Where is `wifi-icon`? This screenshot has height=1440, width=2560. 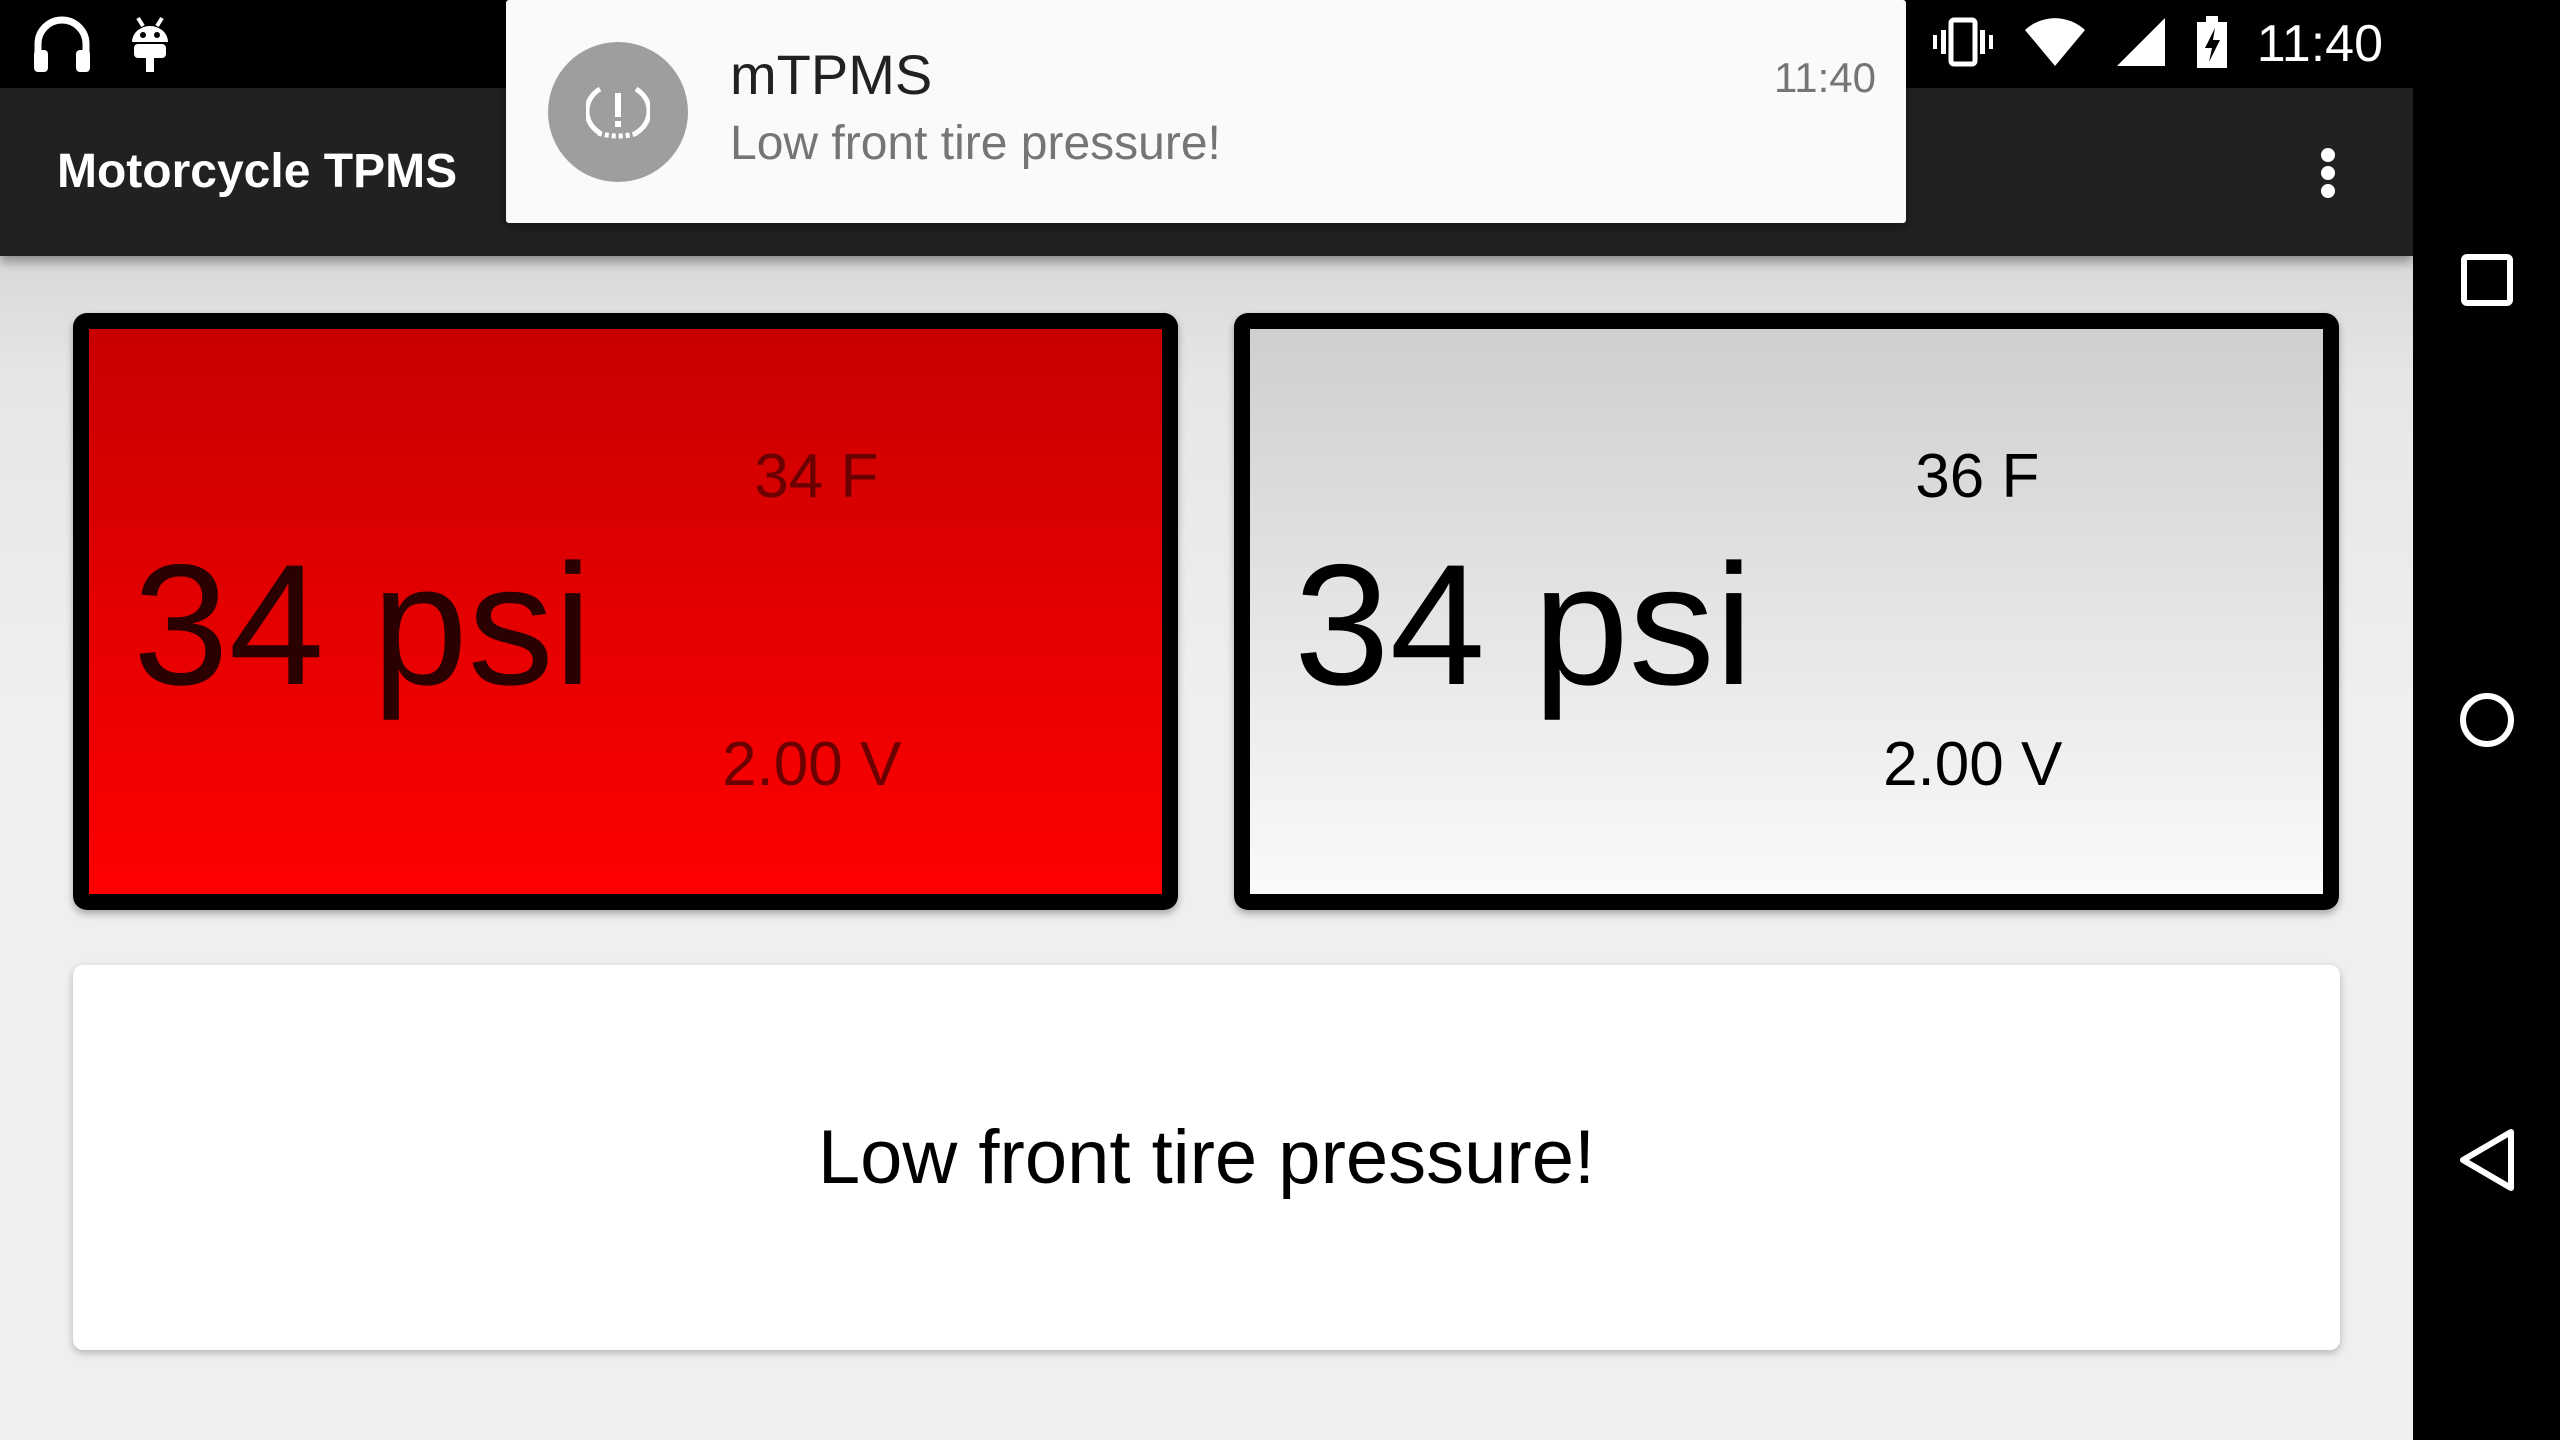
wifi-icon is located at coordinates (2055, 44).